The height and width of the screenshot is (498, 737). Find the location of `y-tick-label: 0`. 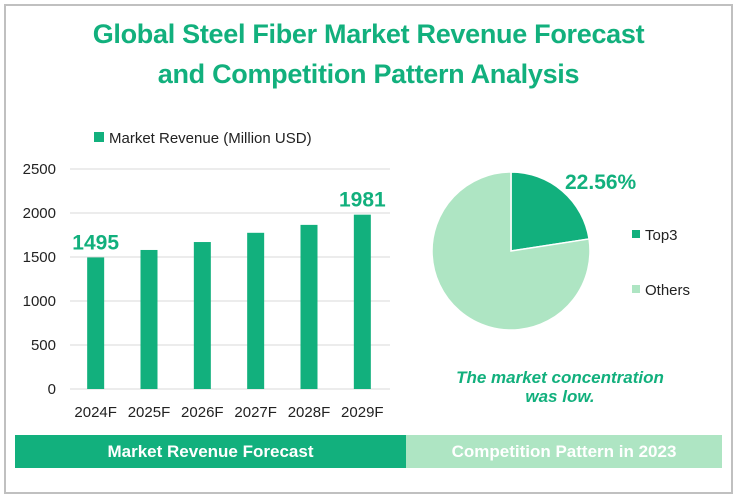

y-tick-label: 0 is located at coordinates (52, 389).